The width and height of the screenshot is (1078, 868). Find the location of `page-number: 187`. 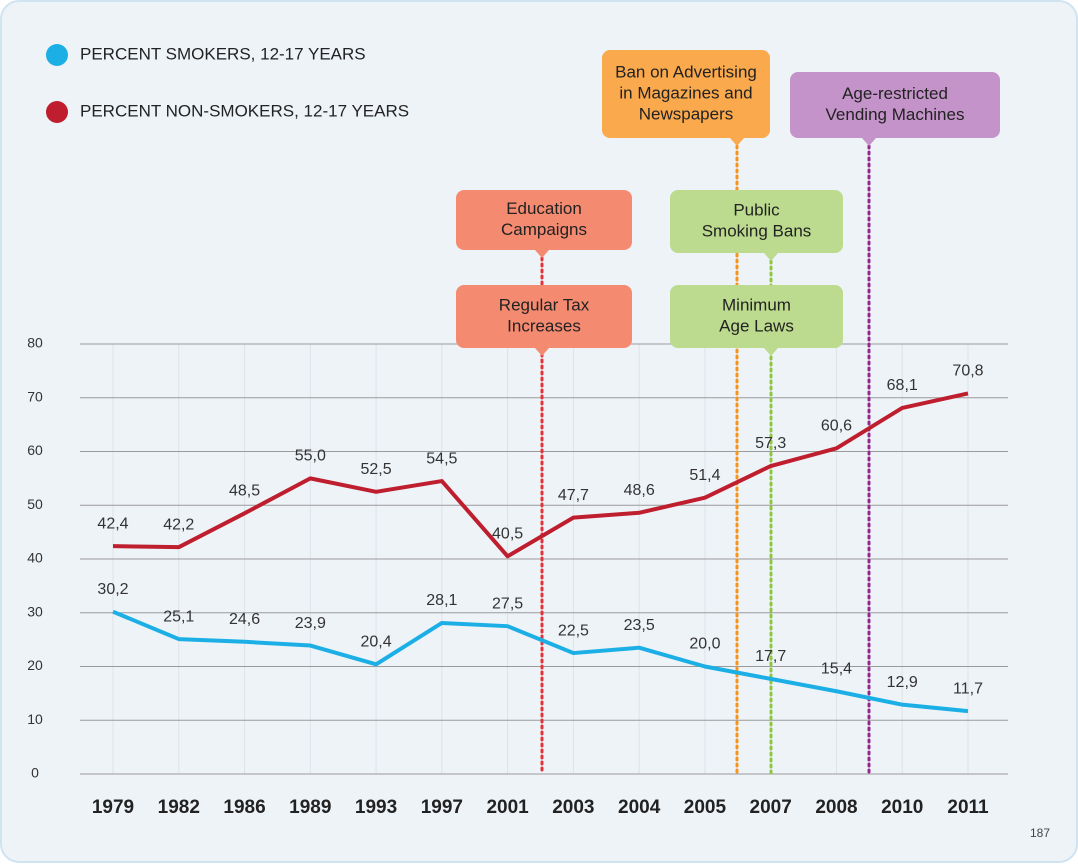

page-number: 187 is located at coordinates (1040, 833).